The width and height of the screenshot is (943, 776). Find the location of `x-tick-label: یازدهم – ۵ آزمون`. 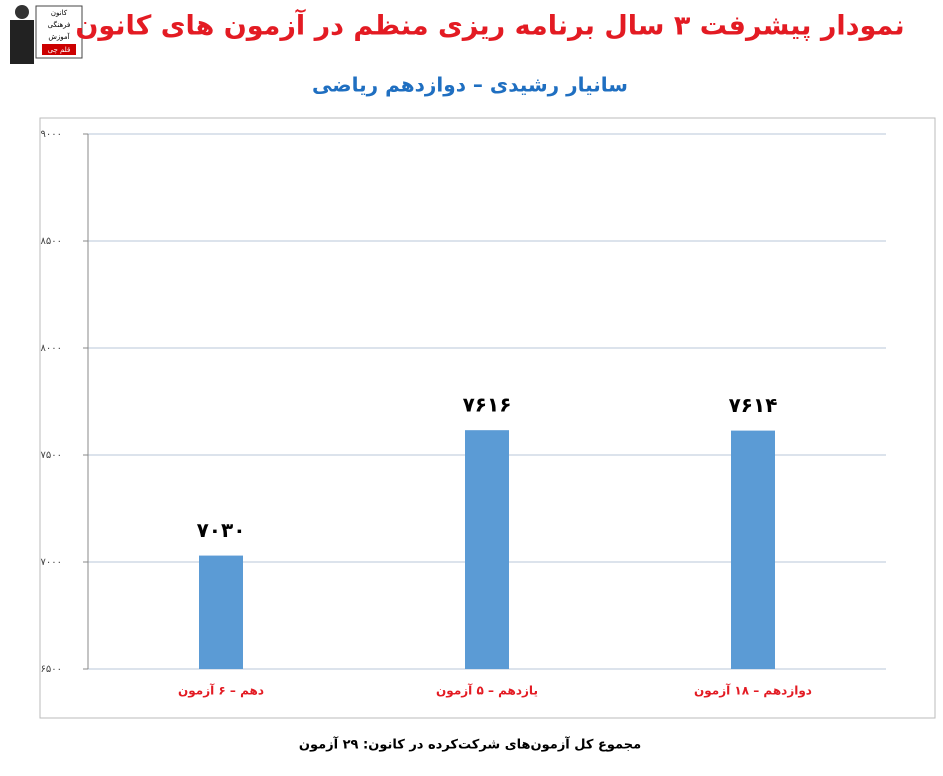

x-tick-label: یازدهم – ۵ آزمون is located at coordinates (487, 691).